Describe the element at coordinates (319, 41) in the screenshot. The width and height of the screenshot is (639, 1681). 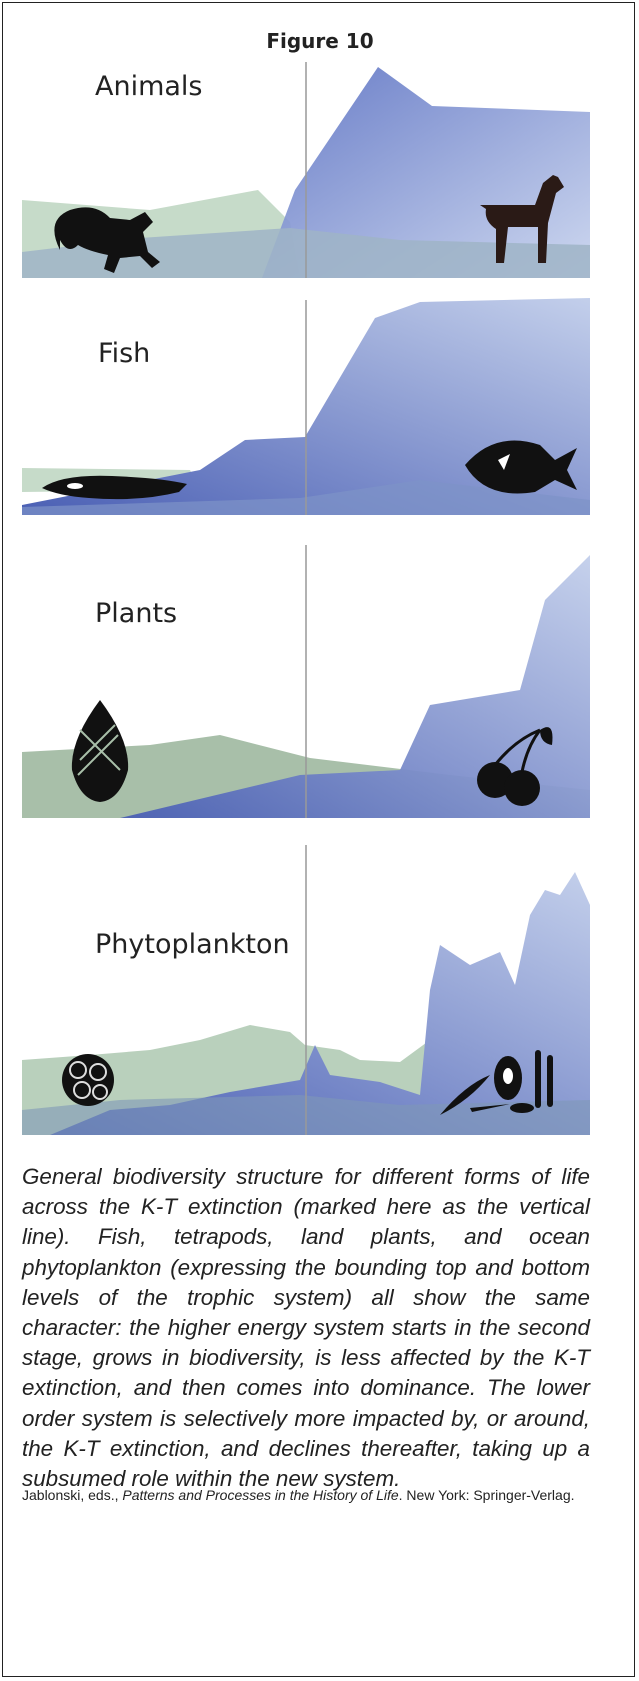
I see `figure-title: Figure 10` at that location.